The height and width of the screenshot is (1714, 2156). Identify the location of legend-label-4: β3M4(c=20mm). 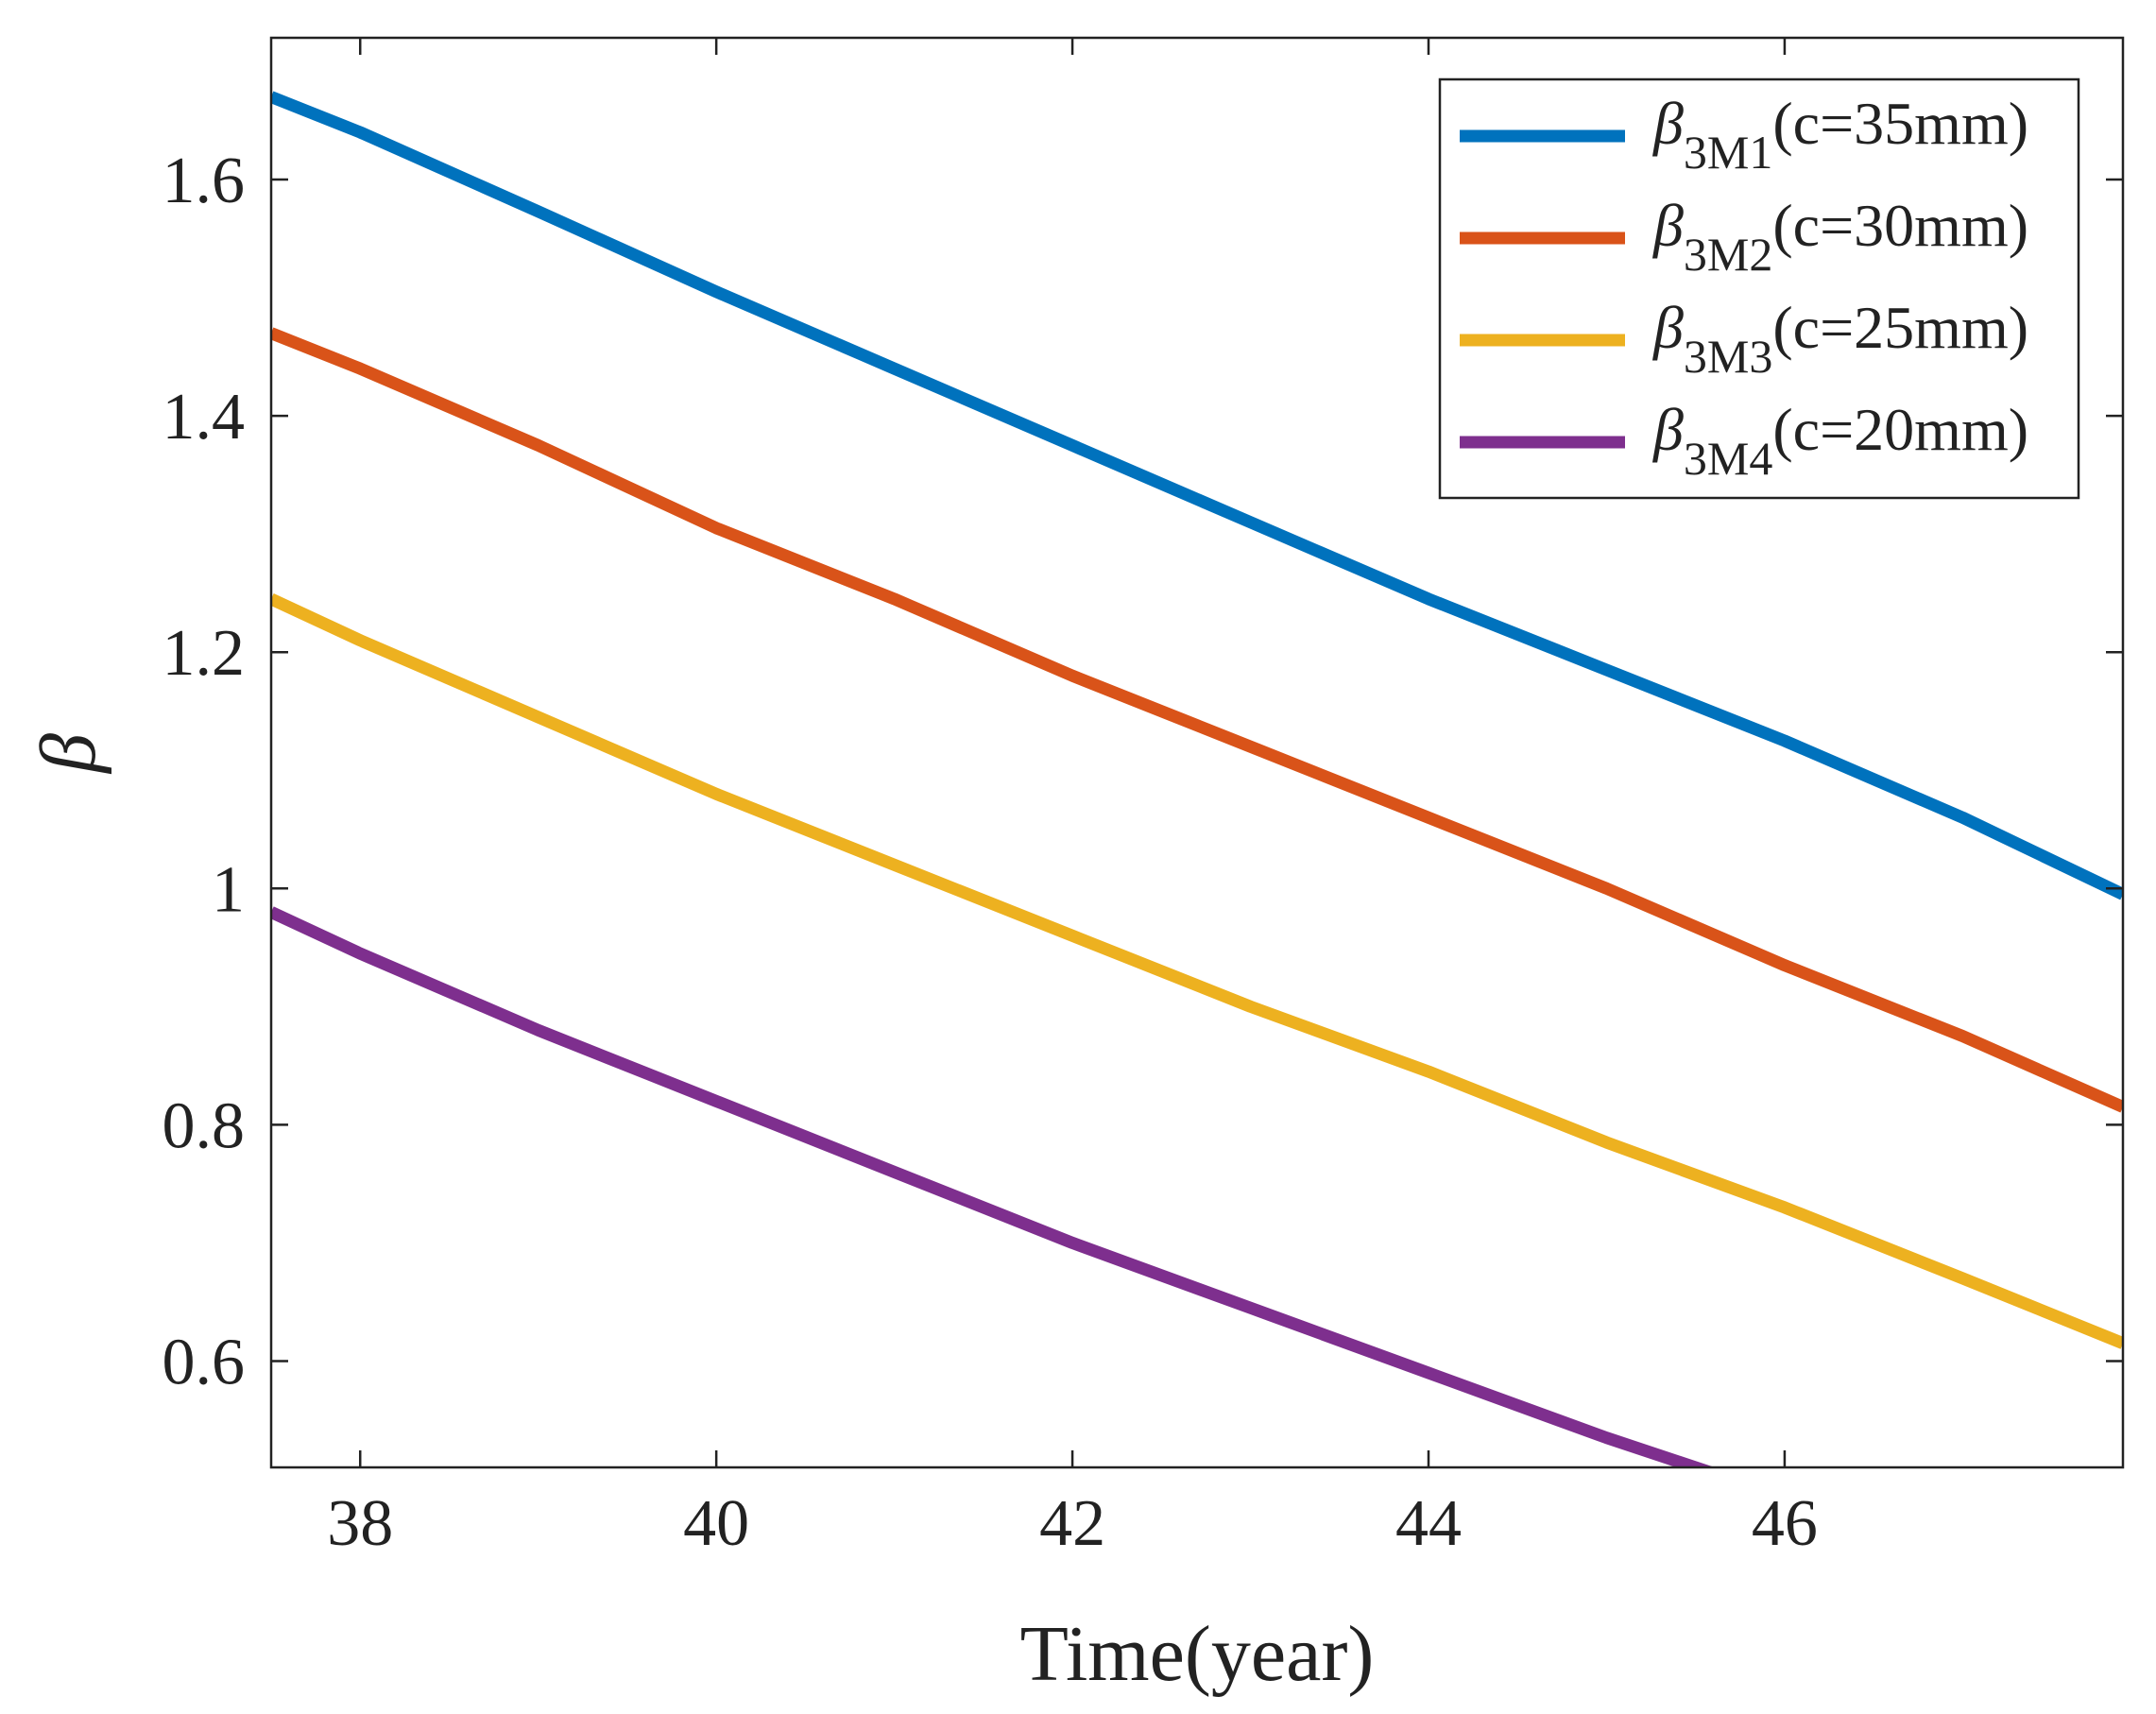
(1840, 441).